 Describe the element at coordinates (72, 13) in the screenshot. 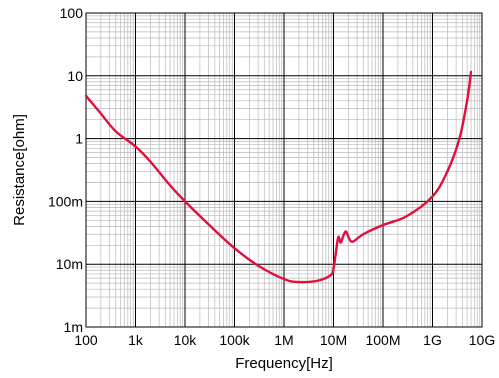

I see `y-tick-label: 100` at that location.